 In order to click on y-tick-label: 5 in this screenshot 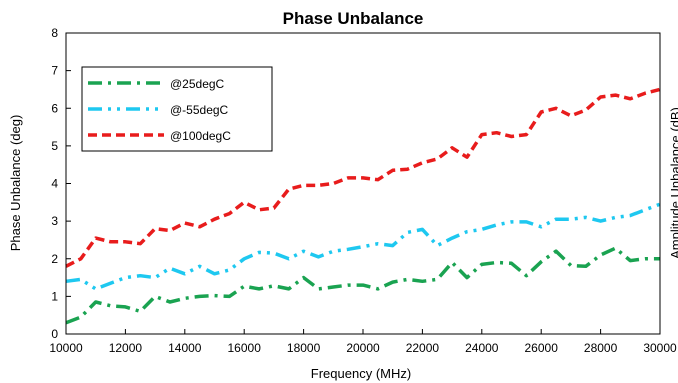, I will do `click(54, 146)`.